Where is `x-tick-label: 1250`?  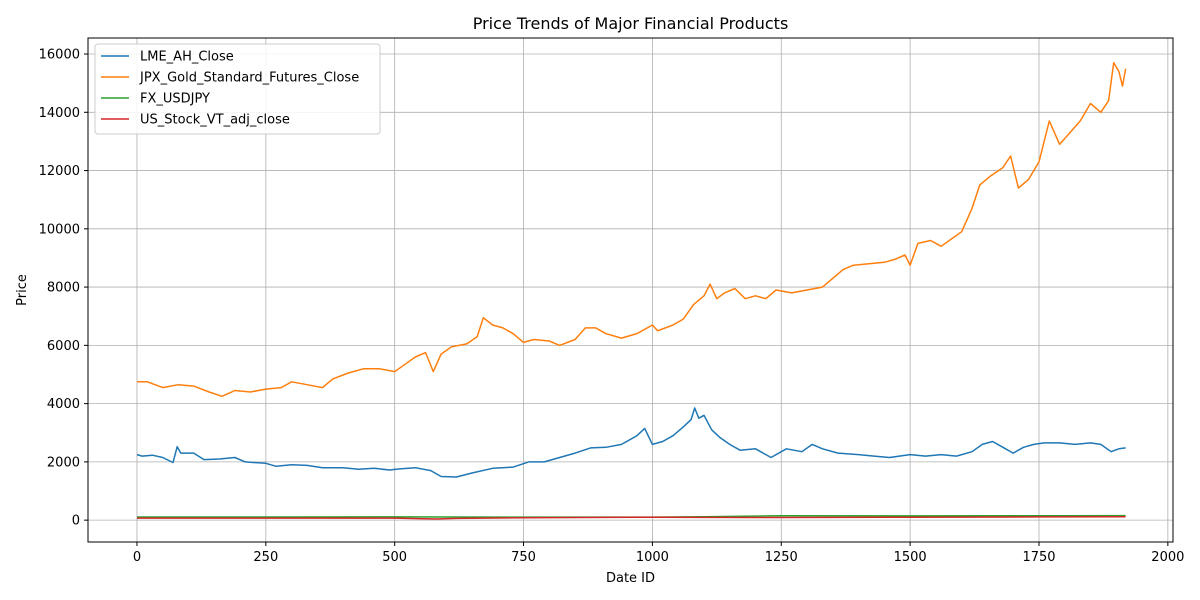 x-tick-label: 1250 is located at coordinates (781, 557).